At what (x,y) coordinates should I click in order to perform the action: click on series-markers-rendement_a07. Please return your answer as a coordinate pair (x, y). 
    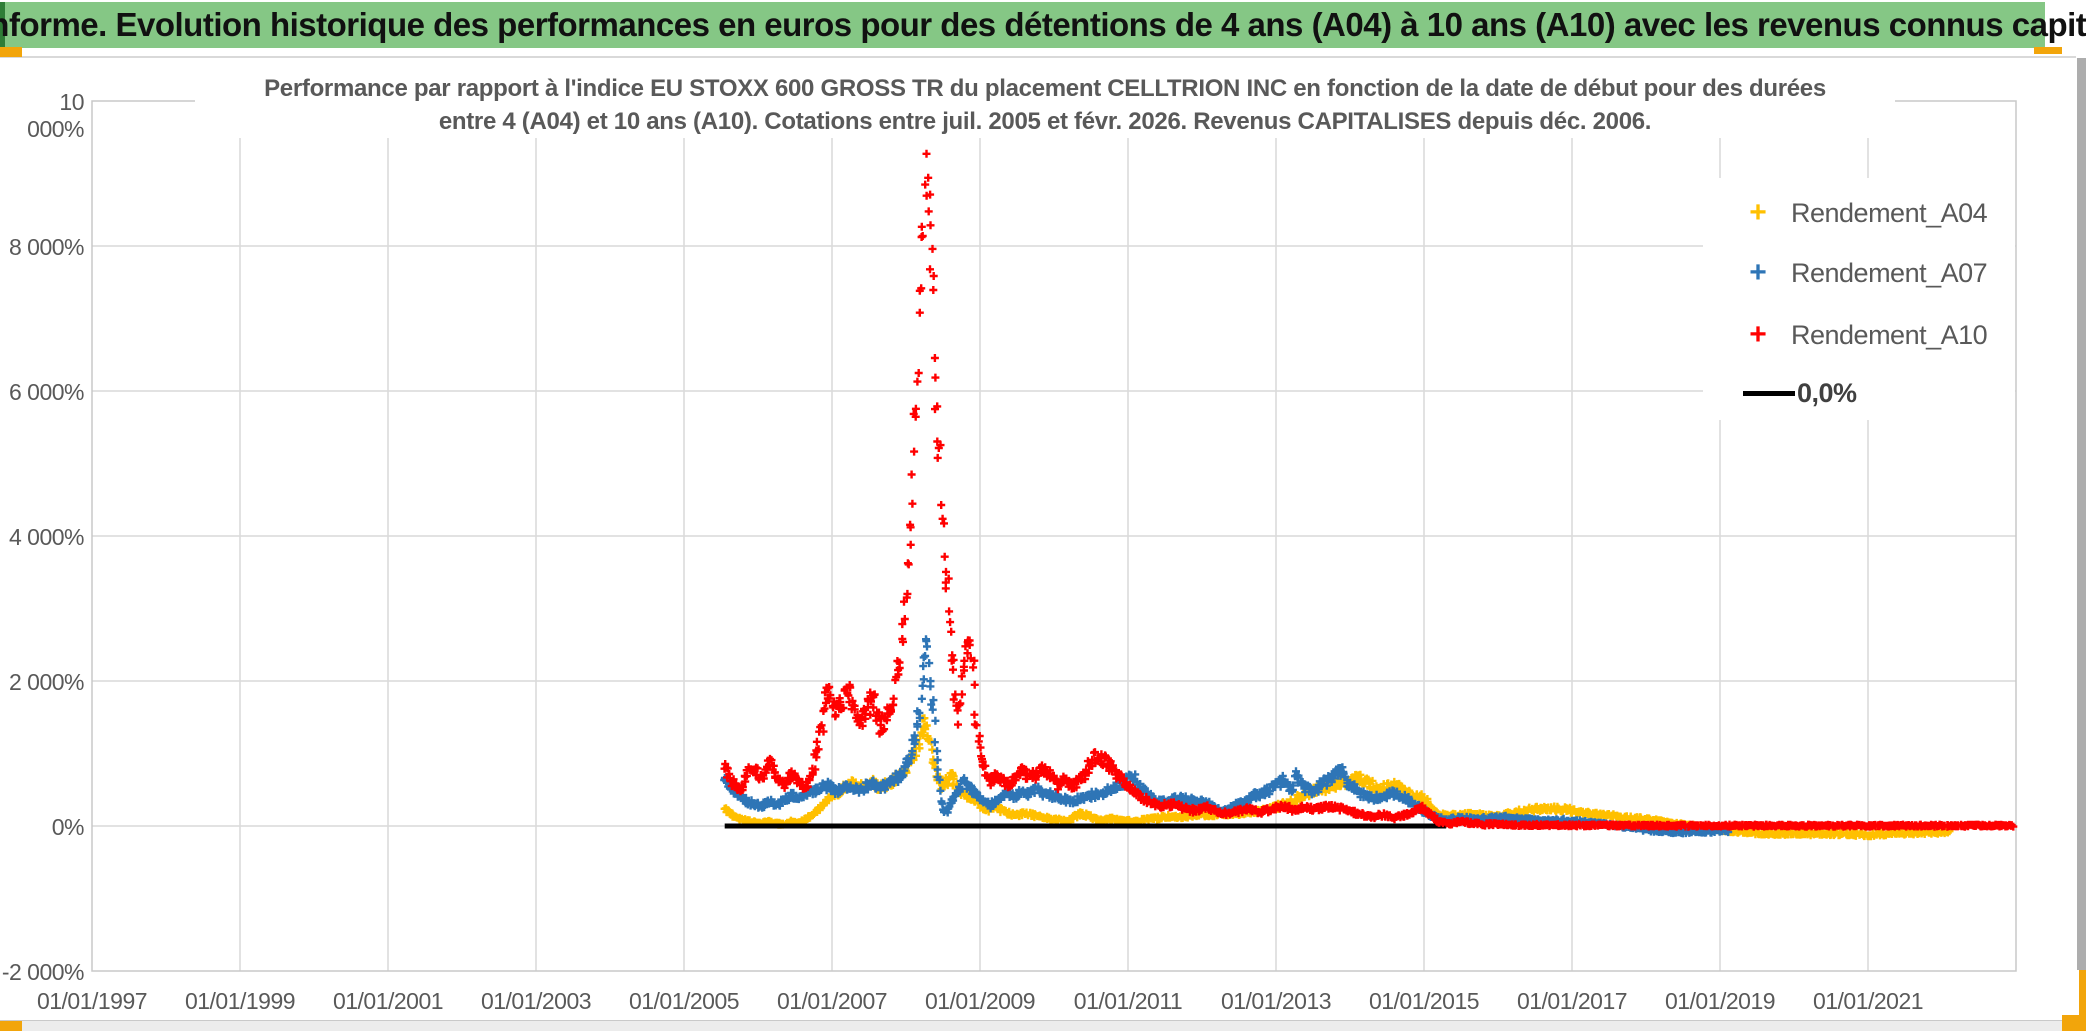
    Looking at the image, I should click on (1226, 736).